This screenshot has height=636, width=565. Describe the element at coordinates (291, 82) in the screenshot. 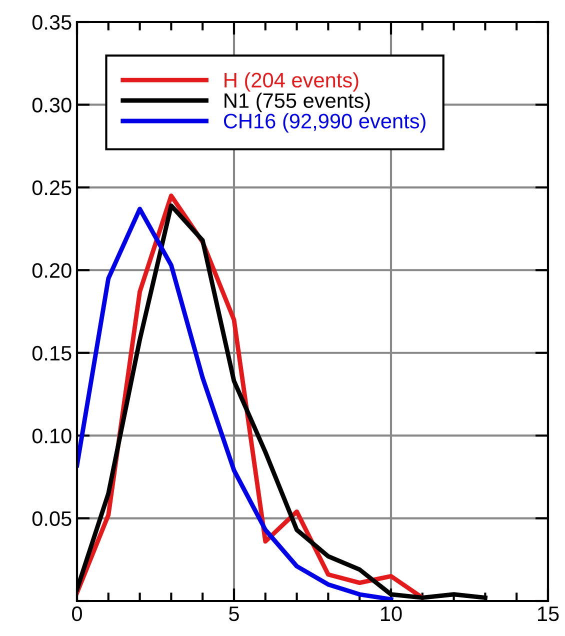

I see `legend-label: H (204 events)` at that location.